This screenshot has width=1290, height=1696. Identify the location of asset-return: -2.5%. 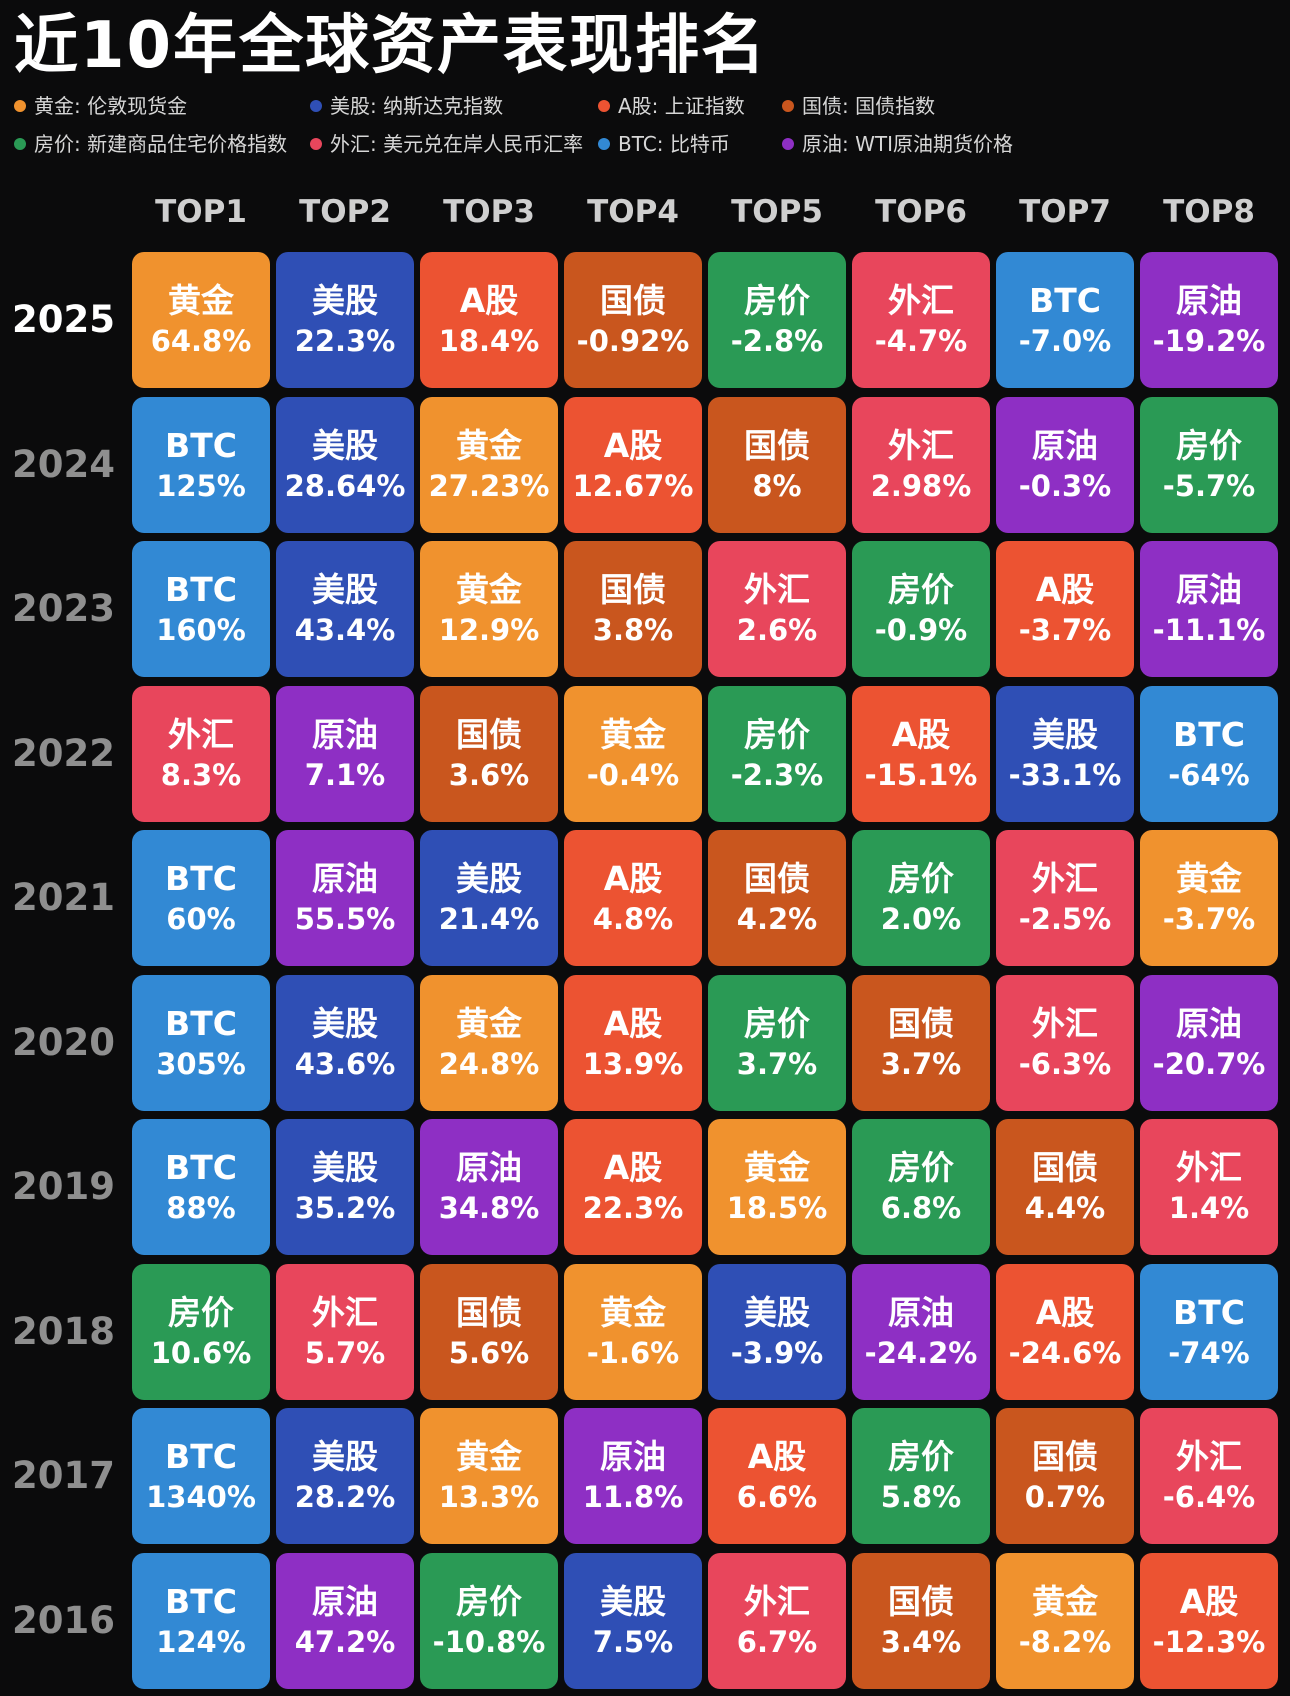
(1065, 919).